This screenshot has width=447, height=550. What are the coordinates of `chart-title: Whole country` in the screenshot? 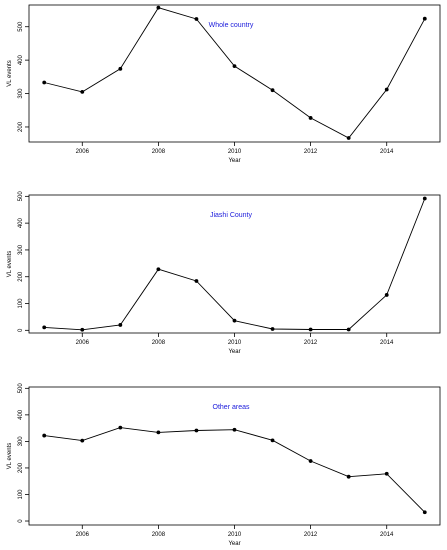 It's located at (231, 25).